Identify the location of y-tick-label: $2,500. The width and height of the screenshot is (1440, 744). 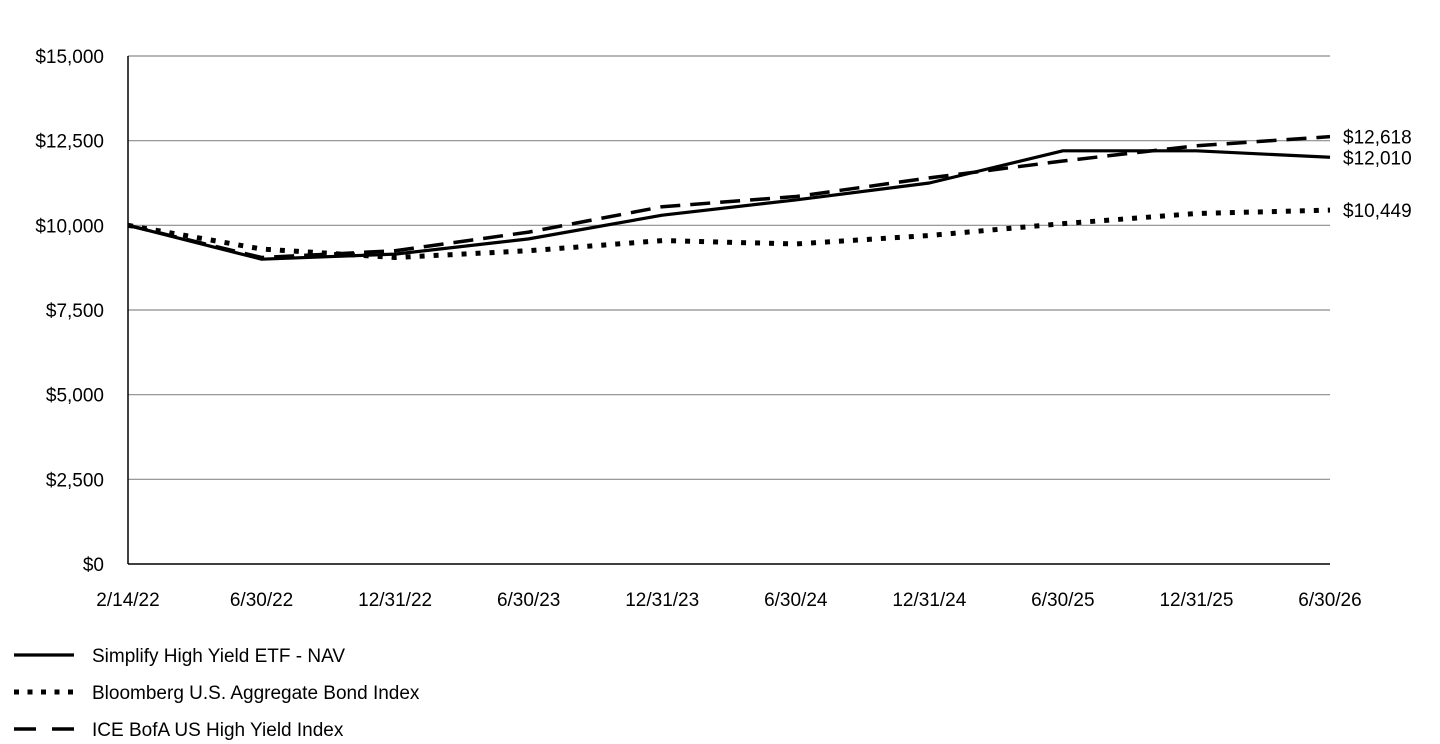
(75, 480).